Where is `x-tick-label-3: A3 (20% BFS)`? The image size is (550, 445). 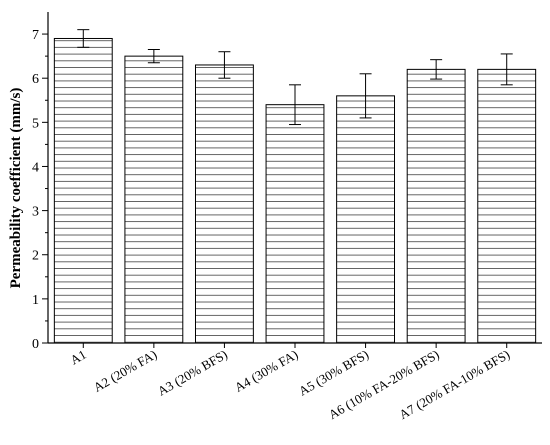
x-tick-label-3: A3 (20% BFS) is located at coordinates (192, 373).